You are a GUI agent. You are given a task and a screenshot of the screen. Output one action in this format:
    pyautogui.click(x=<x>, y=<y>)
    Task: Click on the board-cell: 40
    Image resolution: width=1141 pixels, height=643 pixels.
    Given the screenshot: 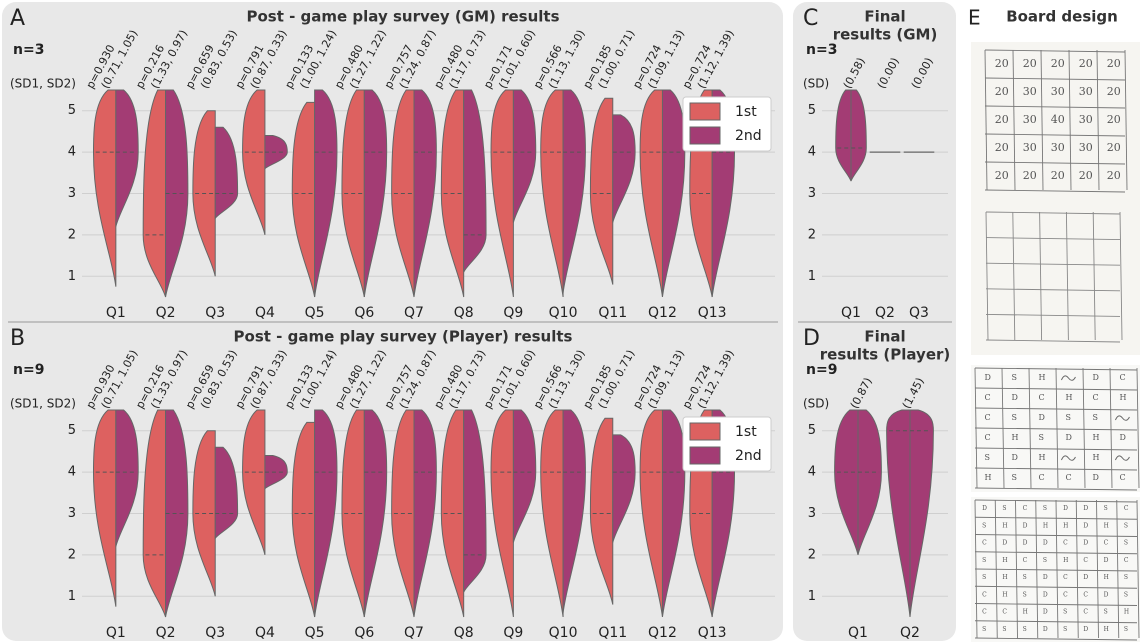 What is the action you would take?
    pyautogui.click(x=1058, y=119)
    